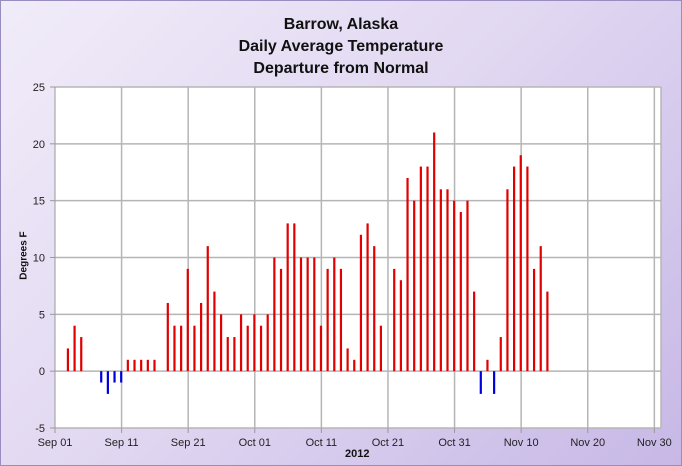  I want to click on x-tick-label: Oct 21, so click(388, 443).